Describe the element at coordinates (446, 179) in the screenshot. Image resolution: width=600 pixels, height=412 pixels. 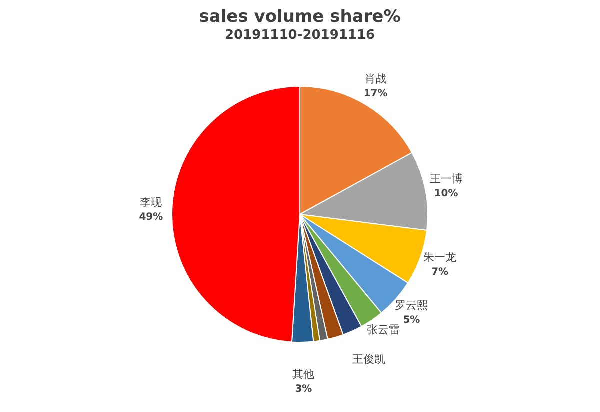
I see `slice-label: 王一博` at that location.